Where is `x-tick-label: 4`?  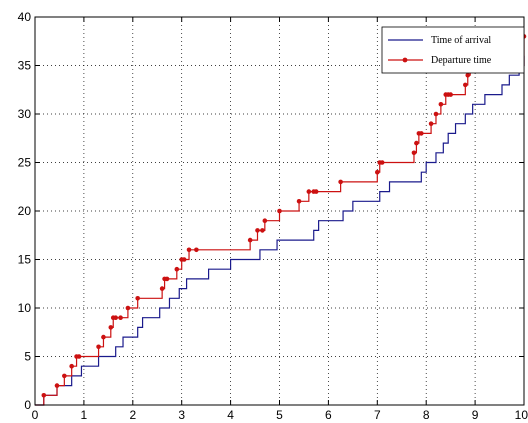
x-tick-label: 4 is located at coordinates (230, 415).